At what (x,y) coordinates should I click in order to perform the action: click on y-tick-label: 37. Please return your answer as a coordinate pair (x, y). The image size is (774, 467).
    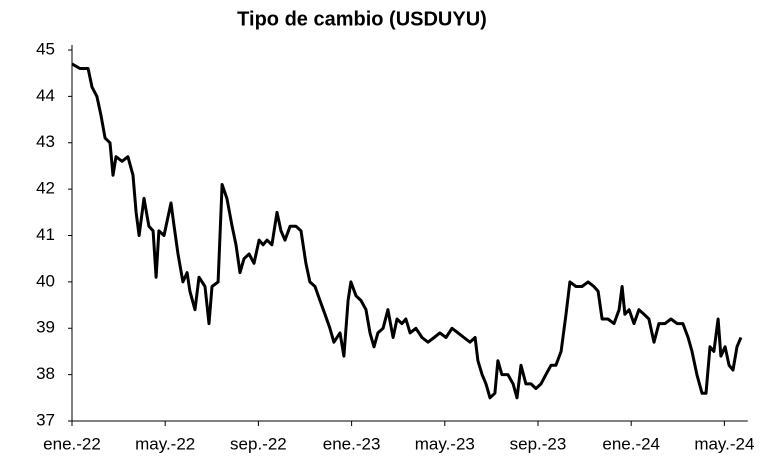
    Looking at the image, I should click on (45, 419).